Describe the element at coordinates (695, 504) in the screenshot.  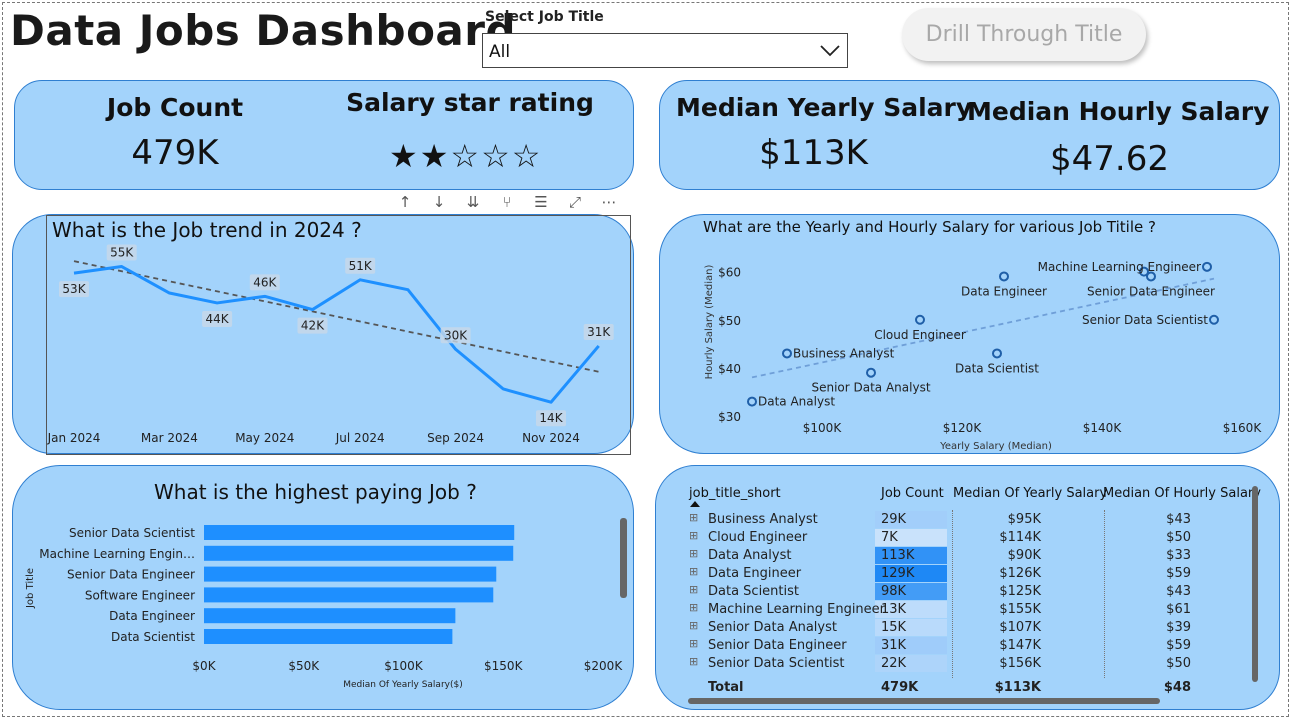
I see `sort-asc-icon` at that location.